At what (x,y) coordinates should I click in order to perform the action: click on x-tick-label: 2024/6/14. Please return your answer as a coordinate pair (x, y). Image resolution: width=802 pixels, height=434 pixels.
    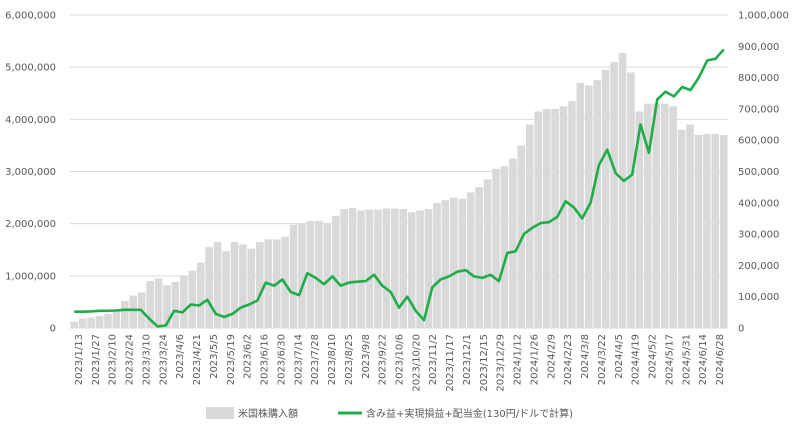
    Looking at the image, I should click on (703, 359).